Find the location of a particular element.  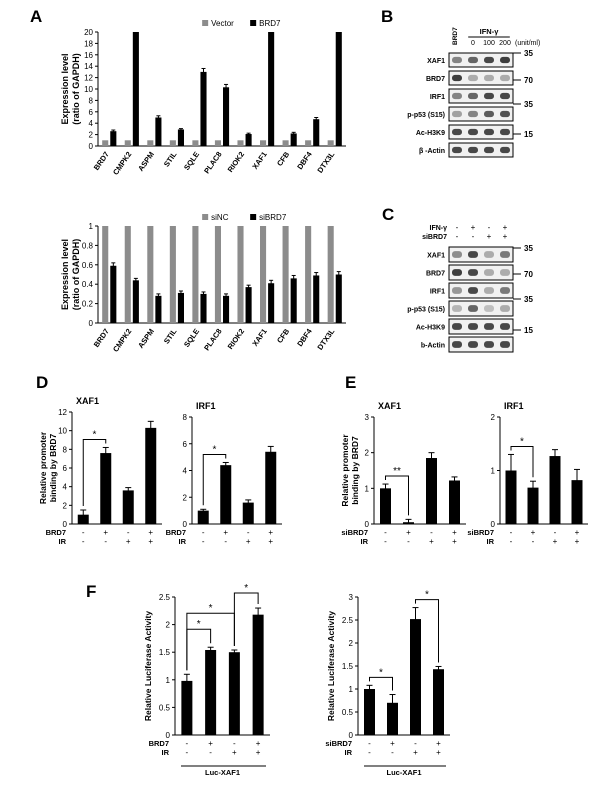

chart-a2-category-label: XAF1 is located at coordinates (259, 337).